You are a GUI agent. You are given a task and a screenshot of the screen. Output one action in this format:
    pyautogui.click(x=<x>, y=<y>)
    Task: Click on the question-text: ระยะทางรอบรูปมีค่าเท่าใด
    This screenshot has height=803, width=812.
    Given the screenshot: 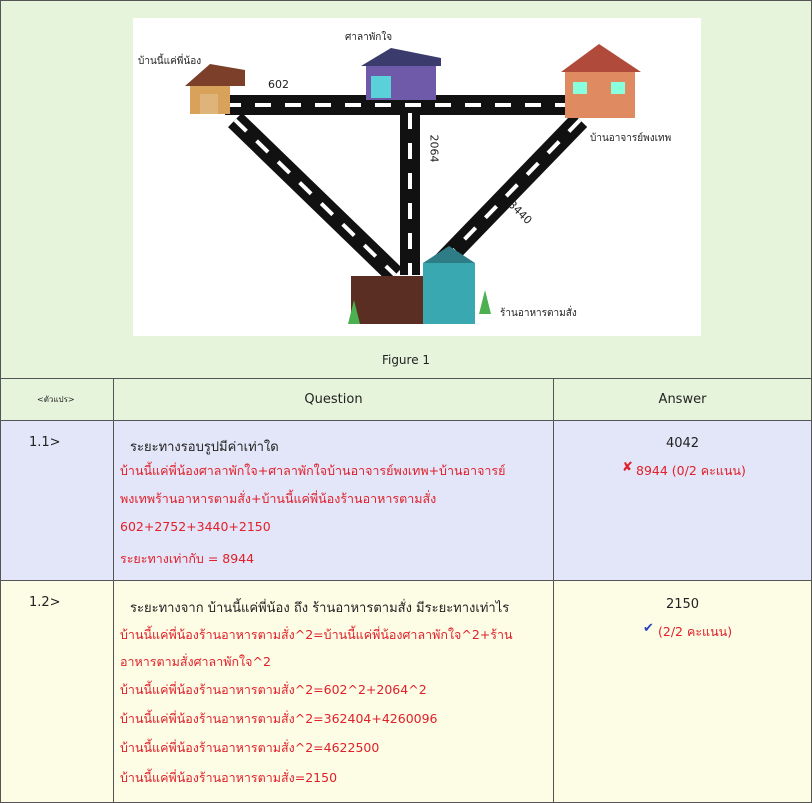 What is the action you would take?
    pyautogui.click(x=204, y=447)
    